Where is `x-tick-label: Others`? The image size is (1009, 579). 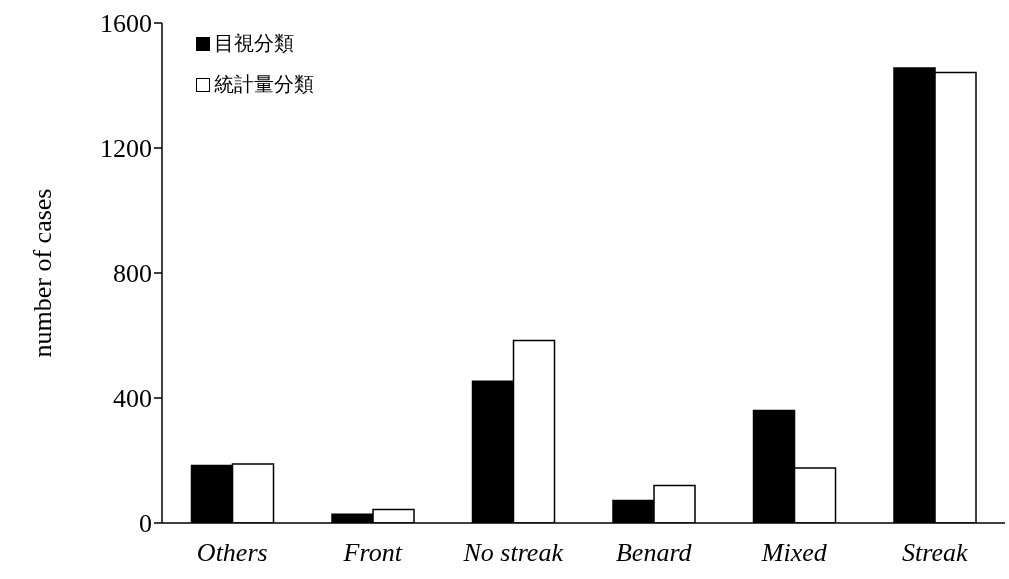
x-tick-label: Others is located at coordinates (232, 553).